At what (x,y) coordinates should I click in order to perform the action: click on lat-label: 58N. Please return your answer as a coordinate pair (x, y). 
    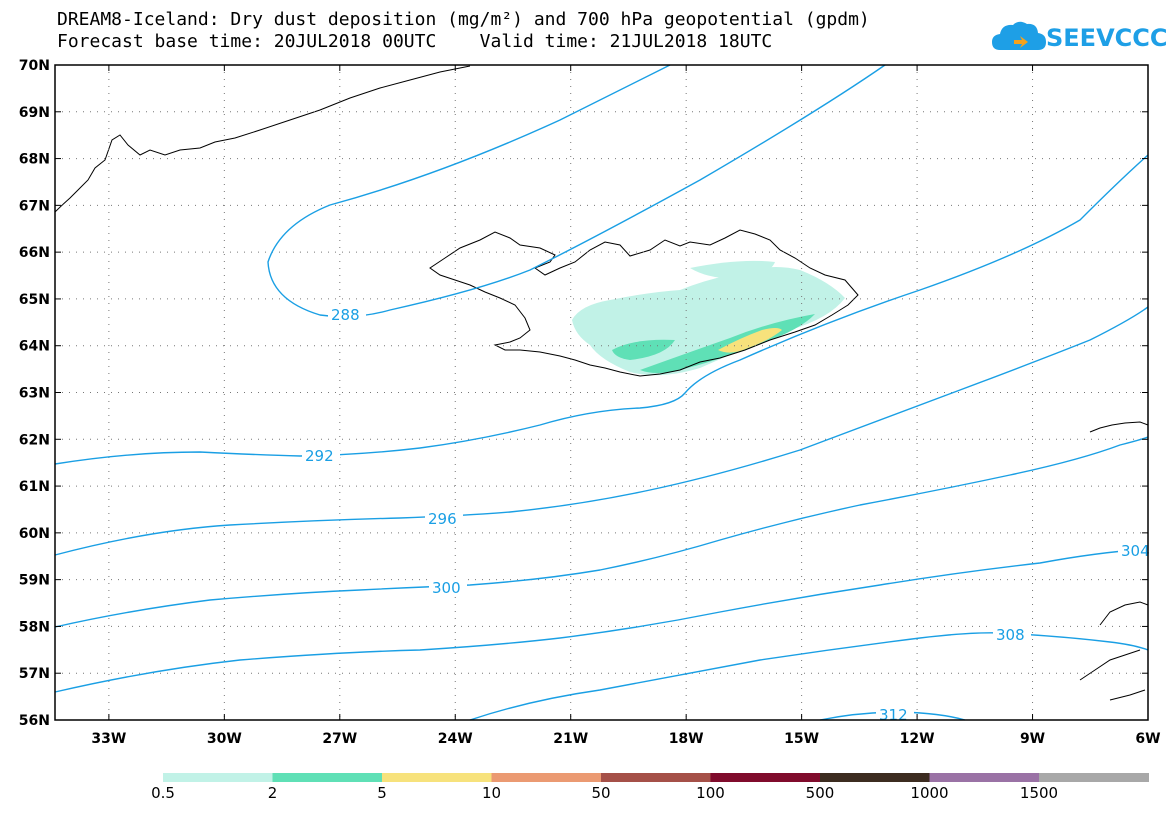
    Looking at the image, I should click on (34, 627).